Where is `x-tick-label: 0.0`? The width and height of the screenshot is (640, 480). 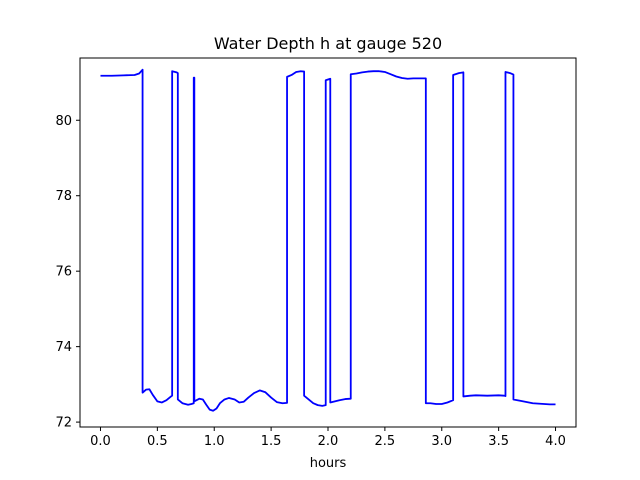 x-tick-label: 0.0 is located at coordinates (100, 441).